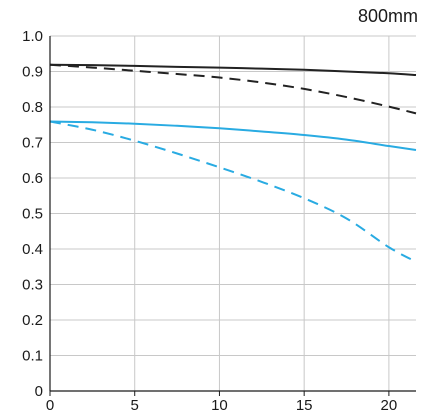 This screenshot has height=420, width=435. I want to click on y-tick-label: 0.4, so click(32, 249).